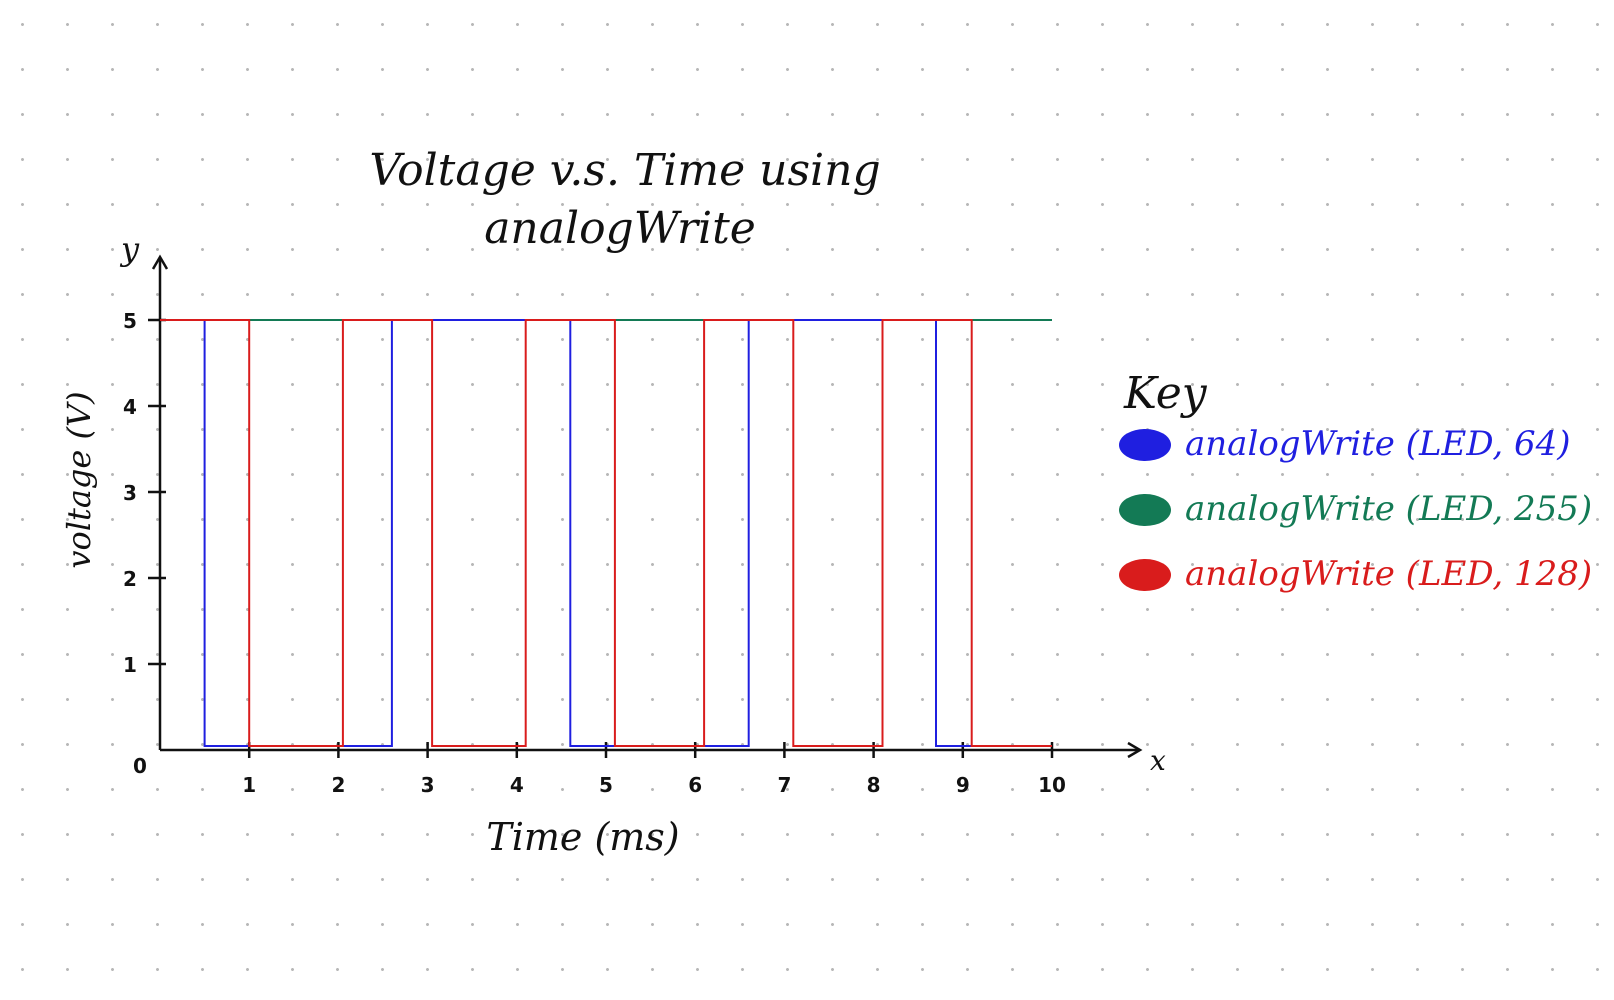  I want to click on legend-title: Key, so click(1165, 393).